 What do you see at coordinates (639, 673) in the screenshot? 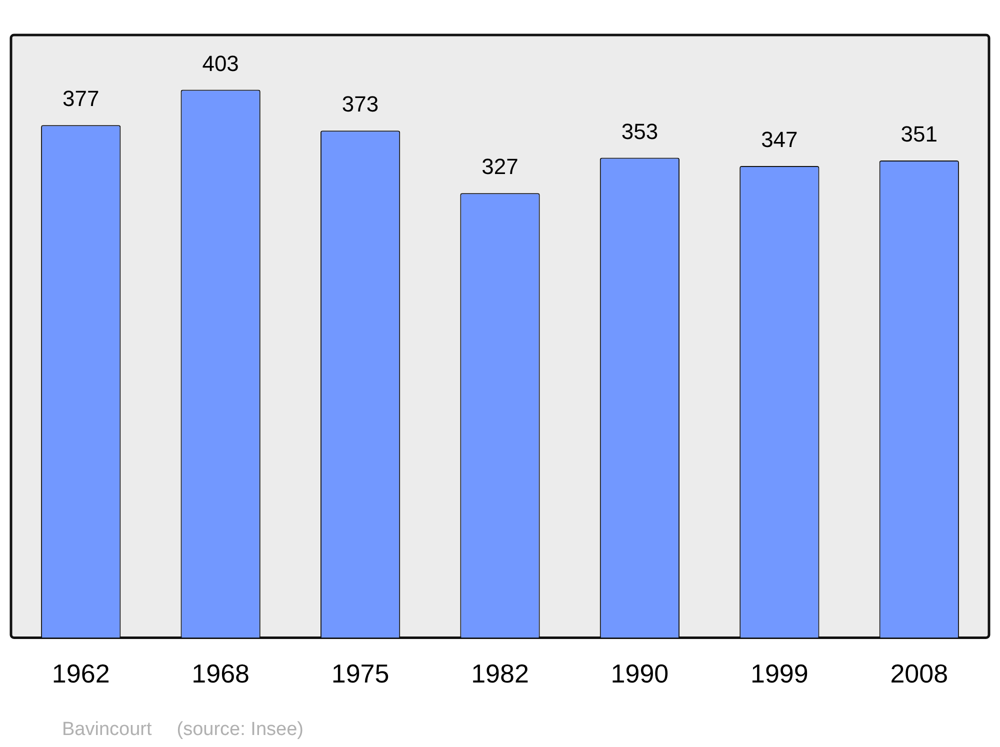
I see `x-tick-label: 1990` at bounding box center [639, 673].